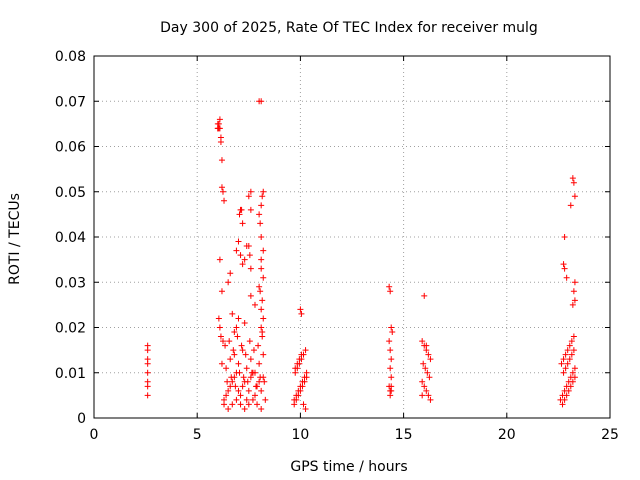 The width and height of the screenshot is (640, 480). Describe the element at coordinates (70, 238) in the screenshot. I see `y-tick-label: 0.04` at that location.